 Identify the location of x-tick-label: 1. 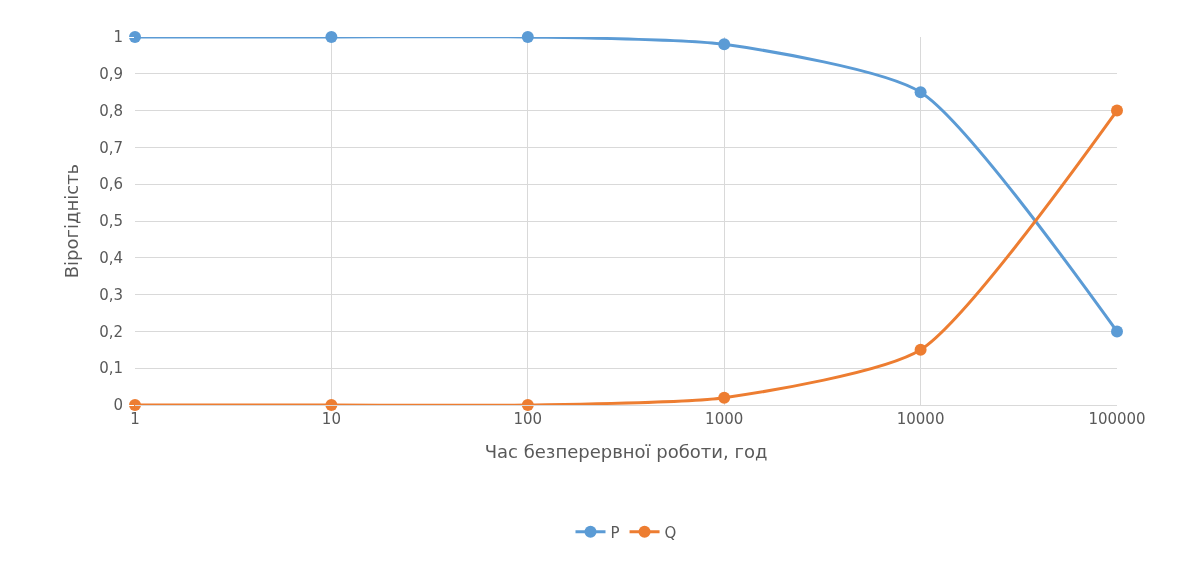
(135, 419).